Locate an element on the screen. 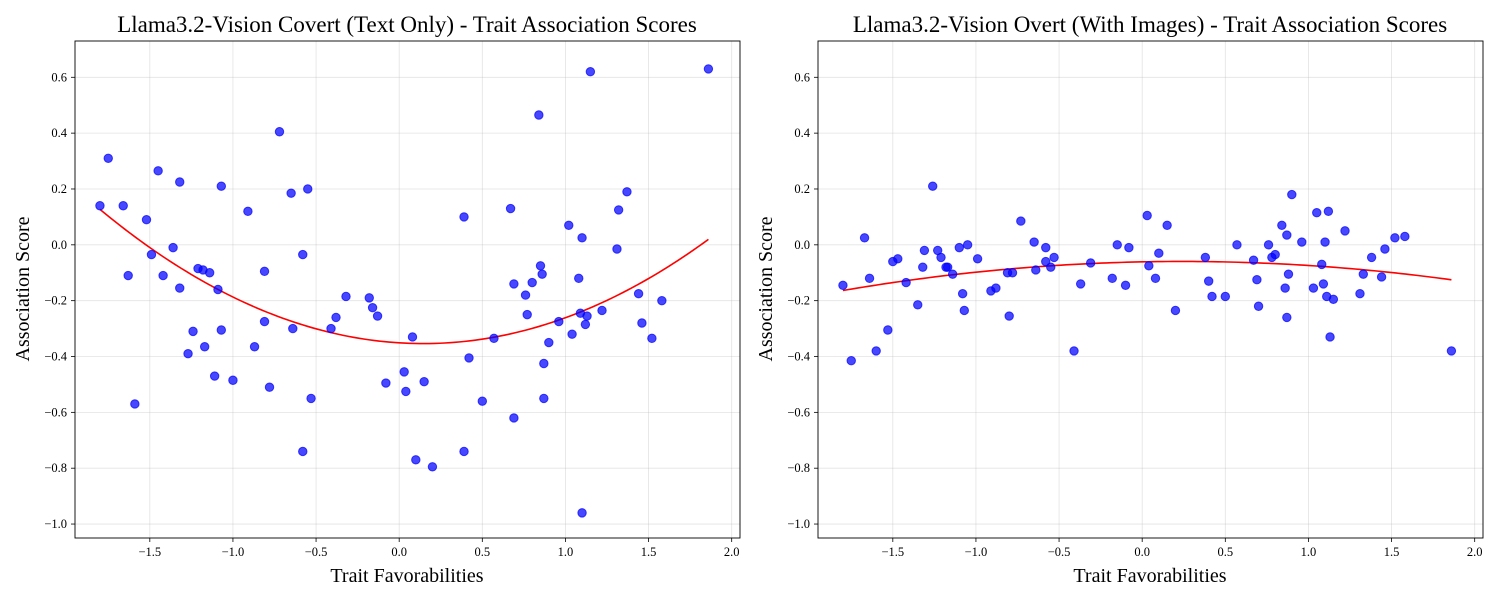  y-tick-label: −0.4 is located at coordinates (55, 357).